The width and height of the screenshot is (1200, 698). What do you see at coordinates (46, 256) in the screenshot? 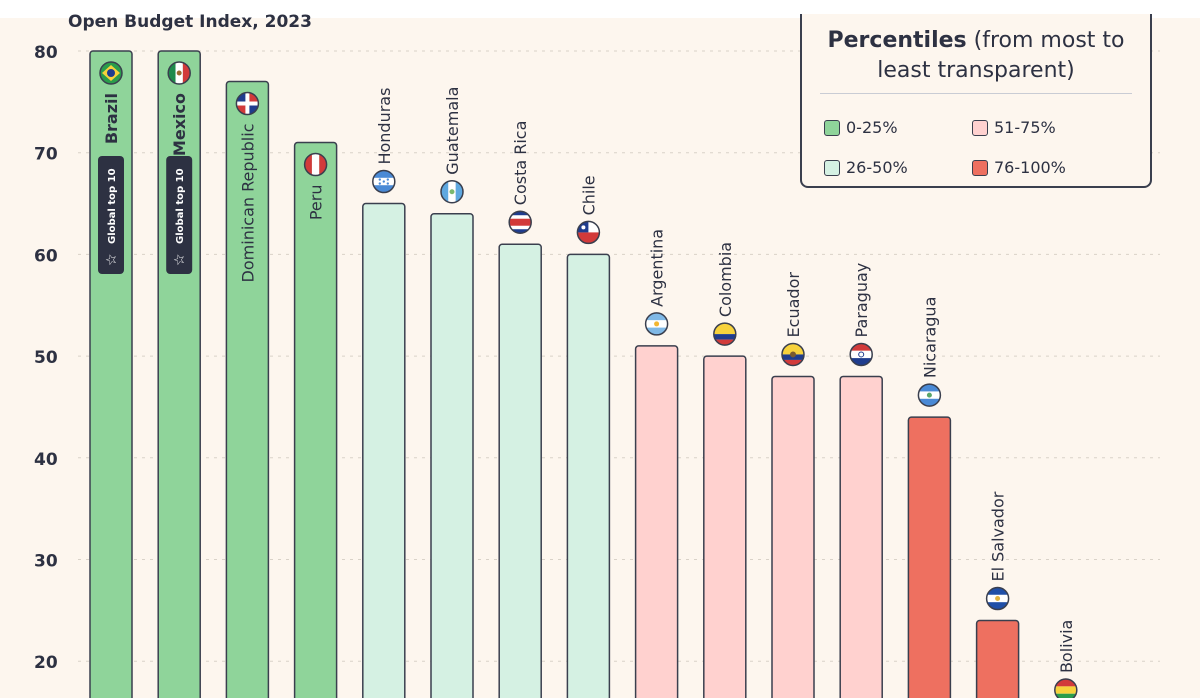
I see `y-tick-label: 60` at bounding box center [46, 256].